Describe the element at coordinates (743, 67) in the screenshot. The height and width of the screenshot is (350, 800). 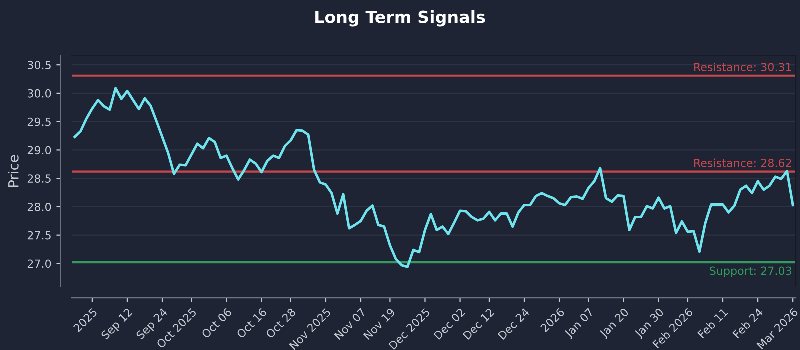
I see `ref-line-label: Resistance: 30.31` at that location.